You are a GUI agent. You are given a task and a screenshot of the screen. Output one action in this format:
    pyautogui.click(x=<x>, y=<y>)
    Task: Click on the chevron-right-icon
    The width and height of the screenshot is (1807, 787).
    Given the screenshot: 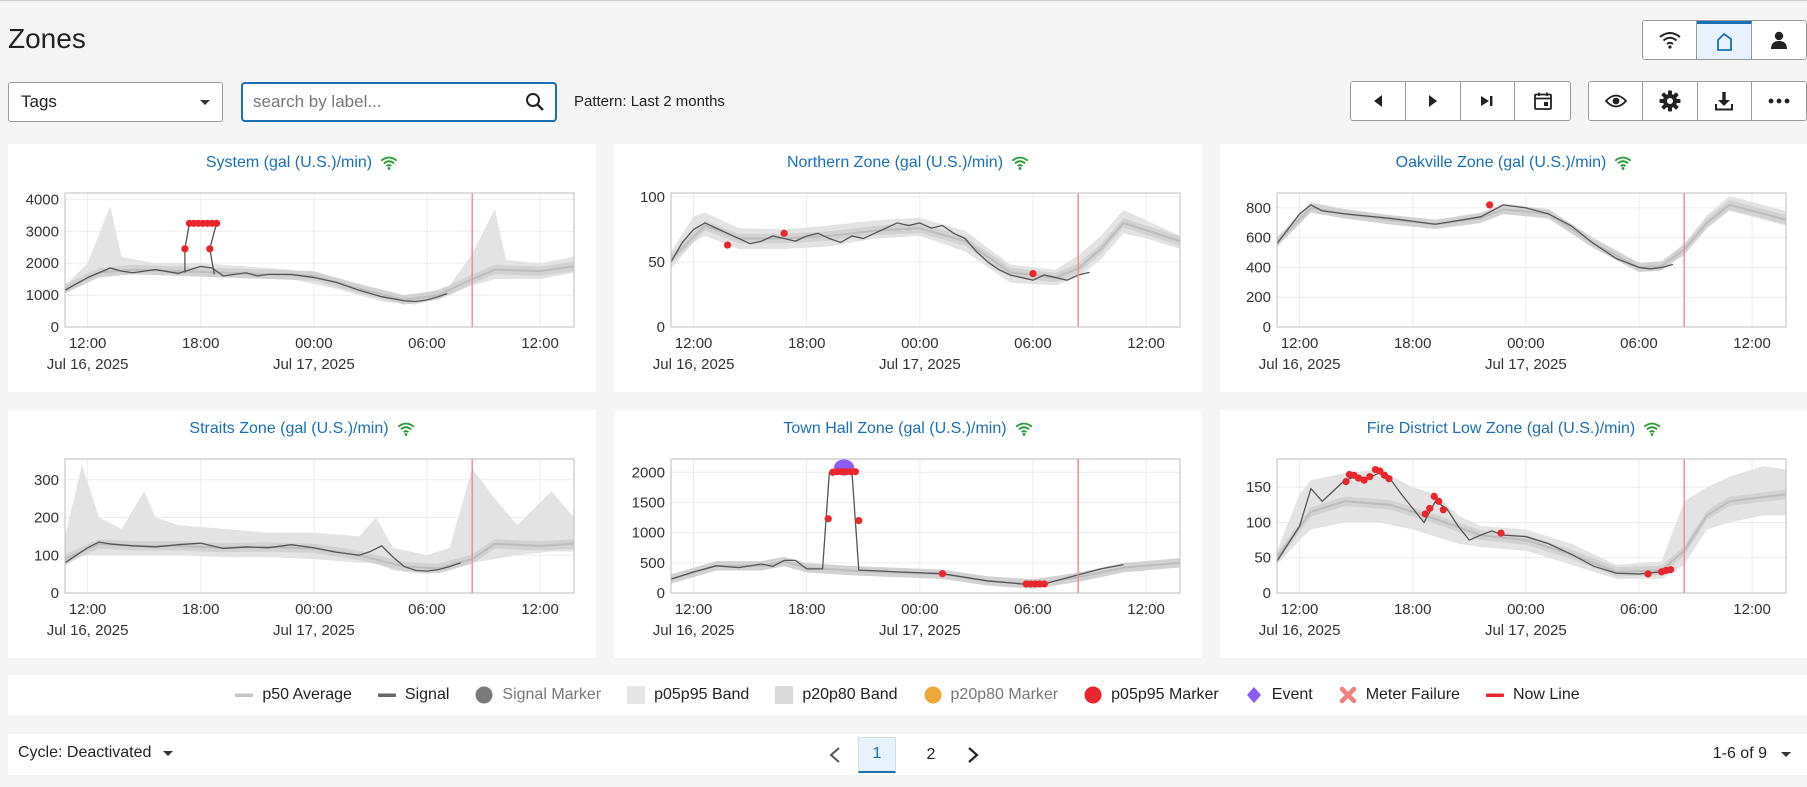 What is the action you would take?
    pyautogui.click(x=973, y=755)
    